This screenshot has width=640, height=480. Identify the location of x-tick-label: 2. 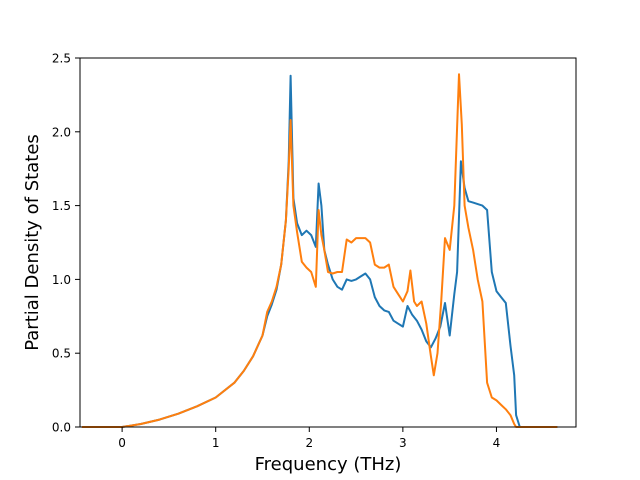
(309, 443).